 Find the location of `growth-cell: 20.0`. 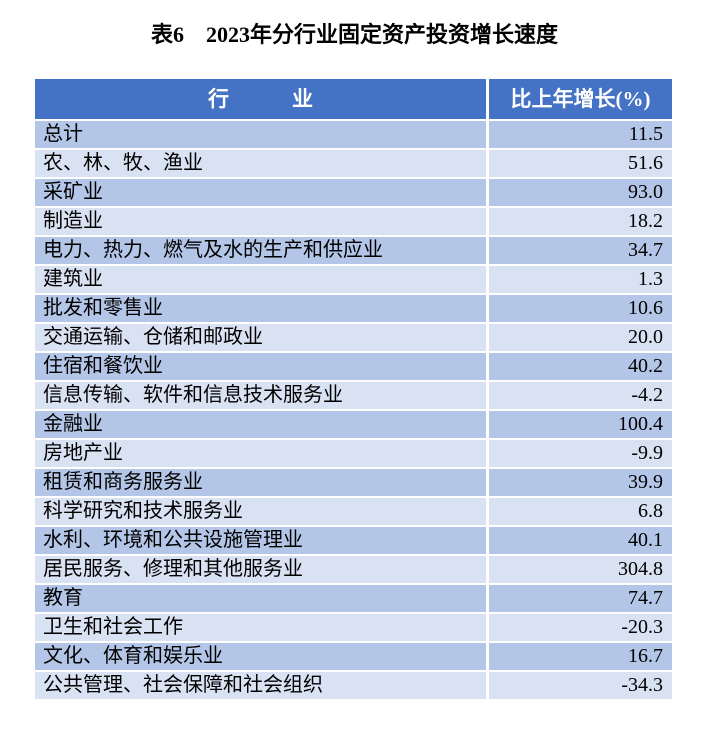

growth-cell: 20.0 is located at coordinates (580, 337).